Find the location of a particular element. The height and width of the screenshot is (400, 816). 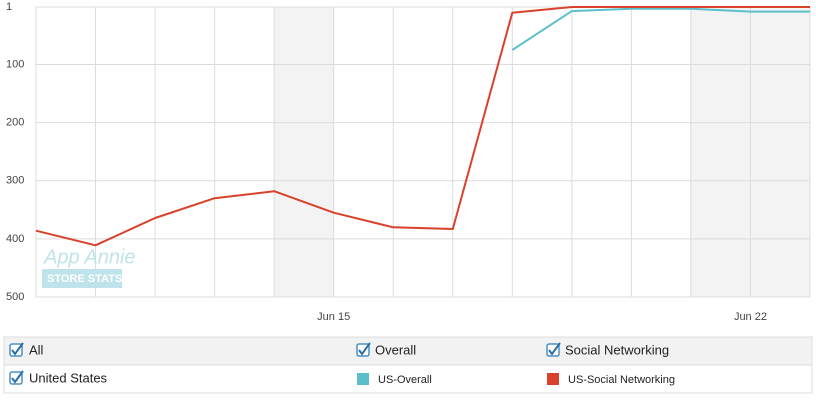

y-tick-label: 400 is located at coordinates (15, 239).